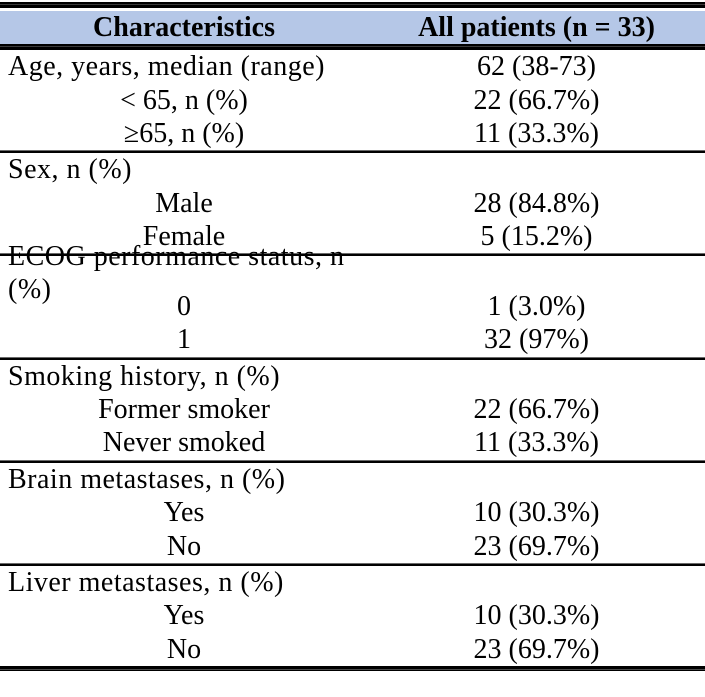  What do you see at coordinates (166, 67) in the screenshot?
I see `row-label: Age, years, median (range)` at bounding box center [166, 67].